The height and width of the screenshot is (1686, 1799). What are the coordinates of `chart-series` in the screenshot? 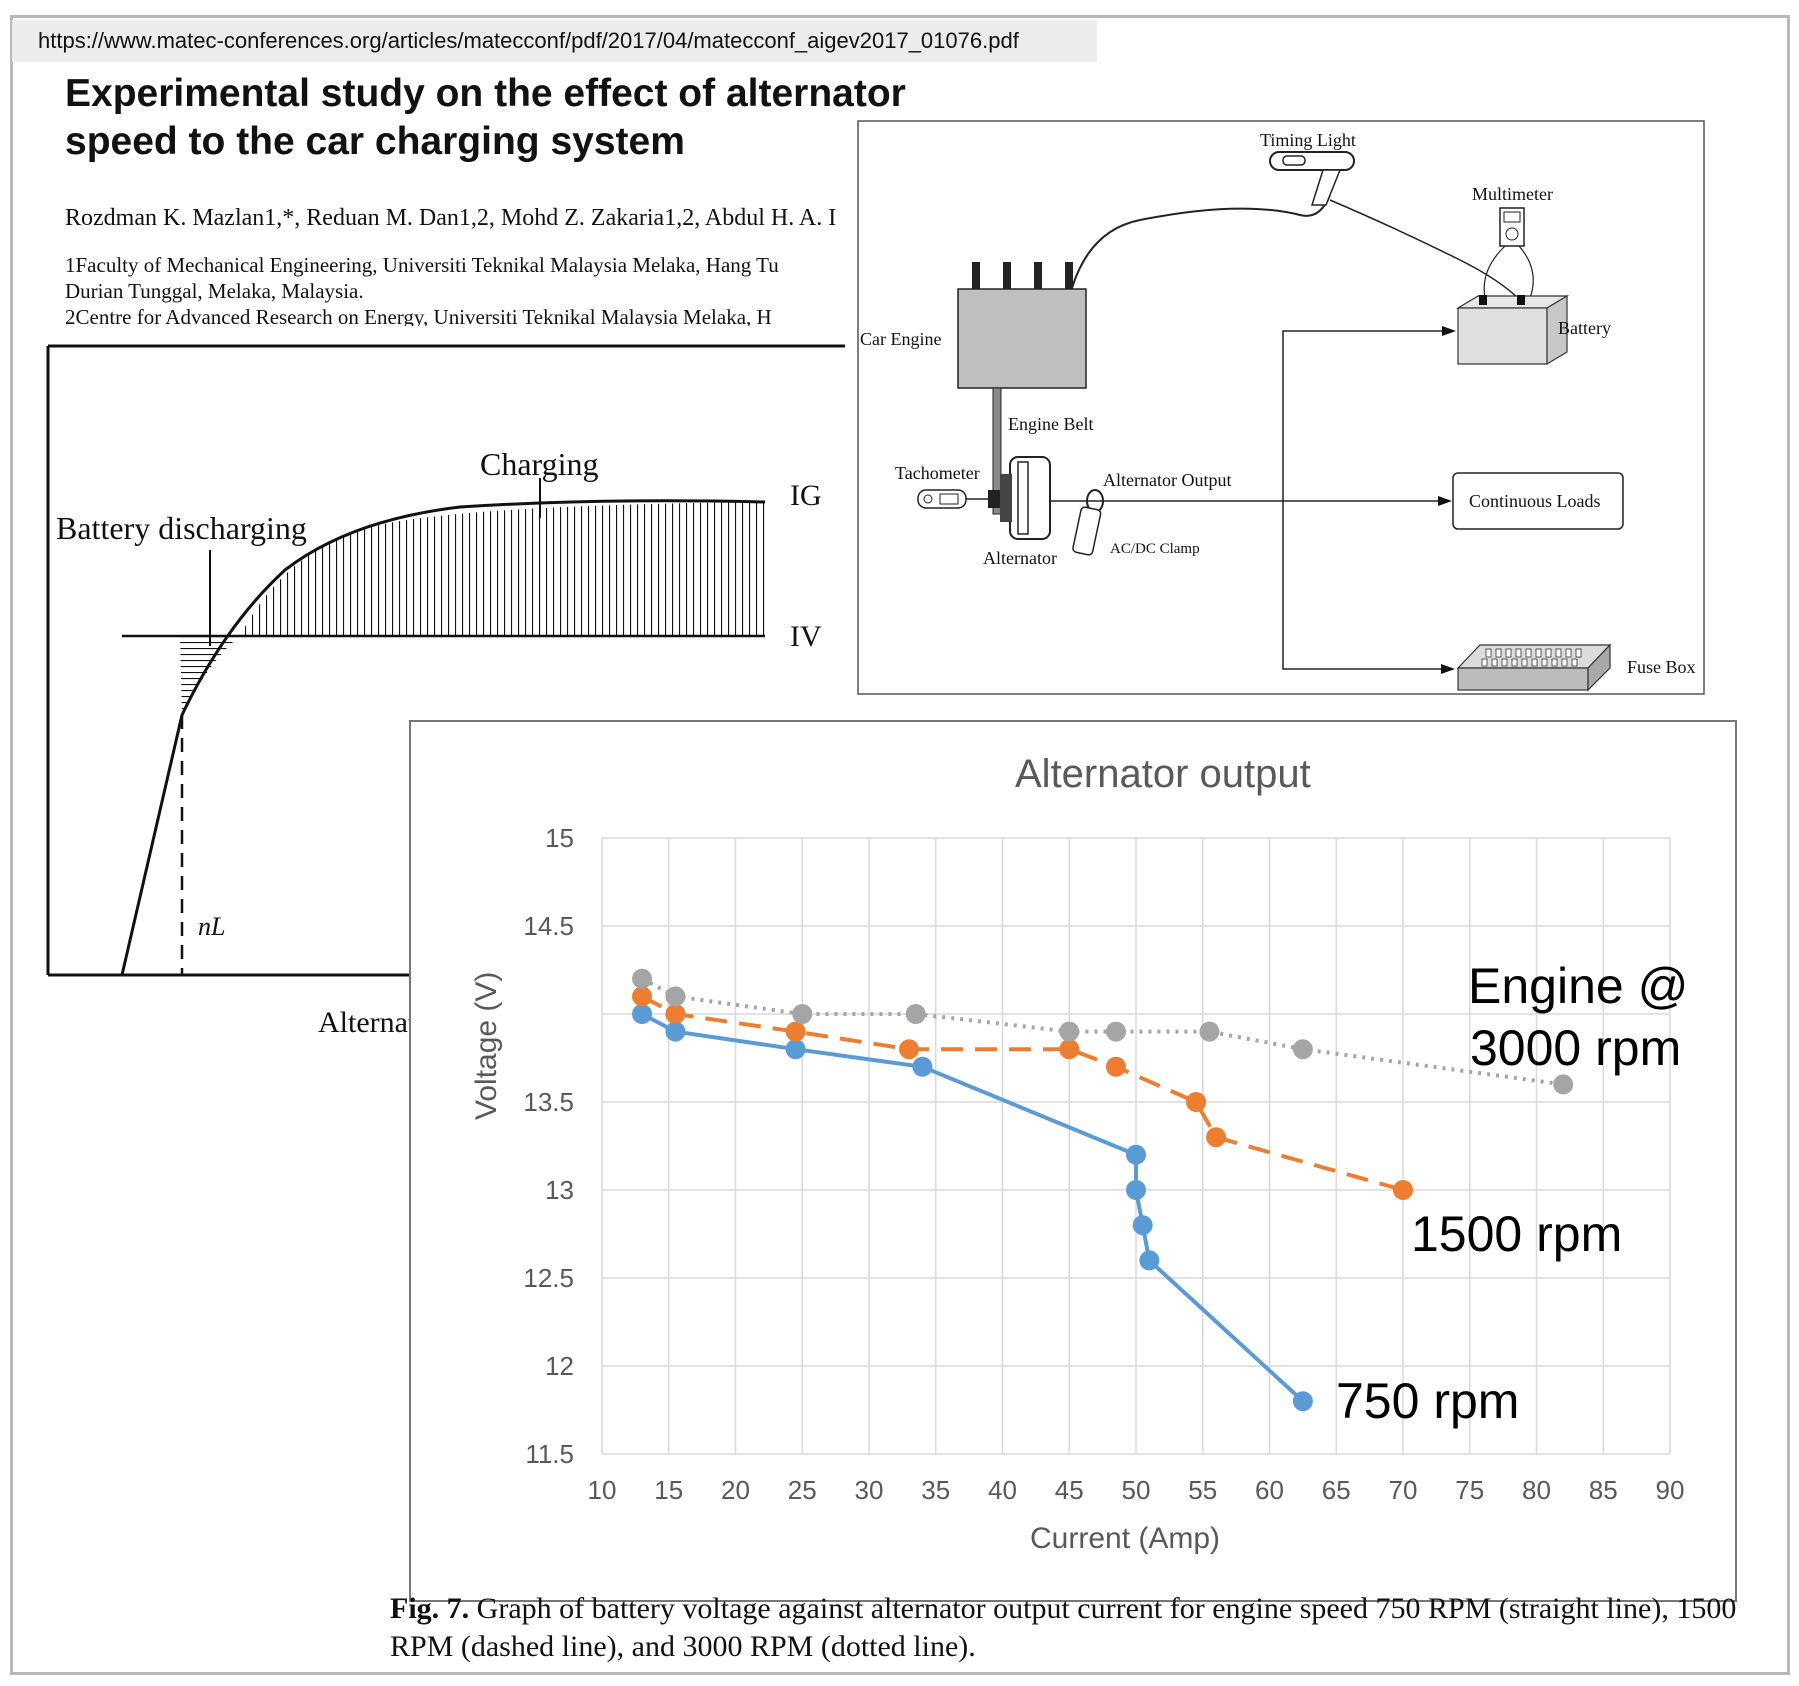 It's located at (1103, 1190).